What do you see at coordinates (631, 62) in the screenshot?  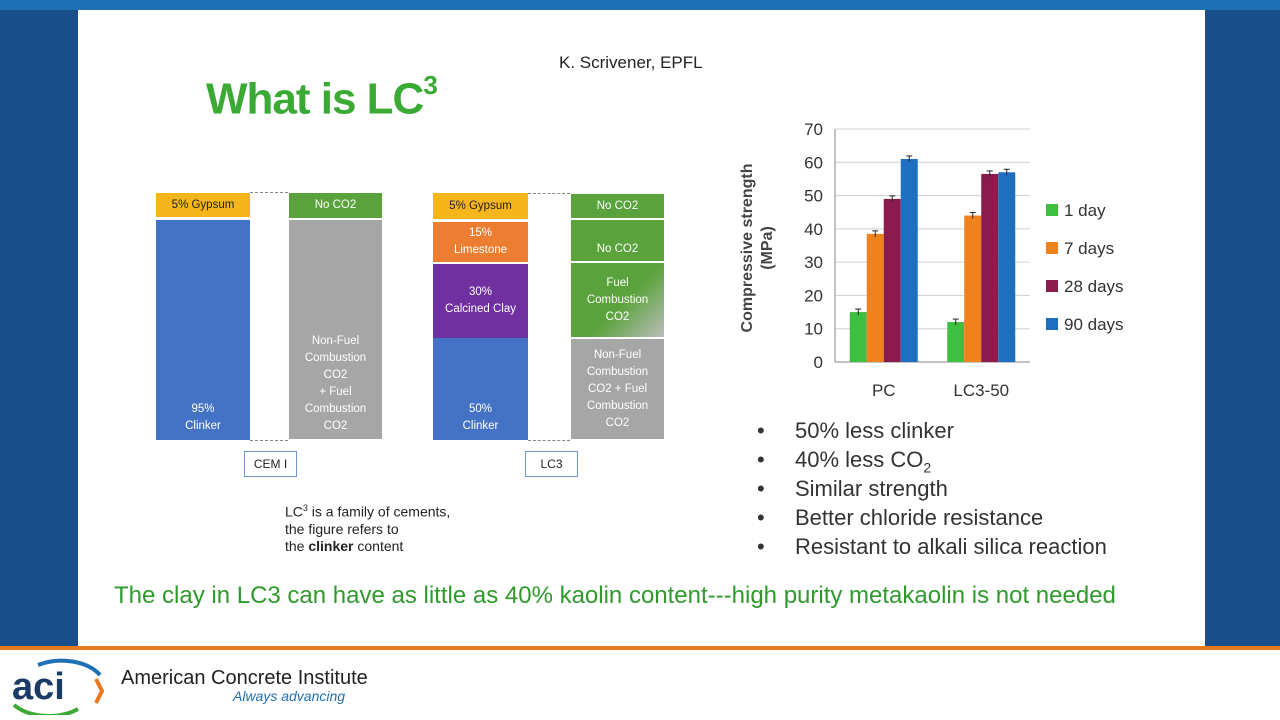 I see `author-credit: K. Scrivener, EPFL` at bounding box center [631, 62].